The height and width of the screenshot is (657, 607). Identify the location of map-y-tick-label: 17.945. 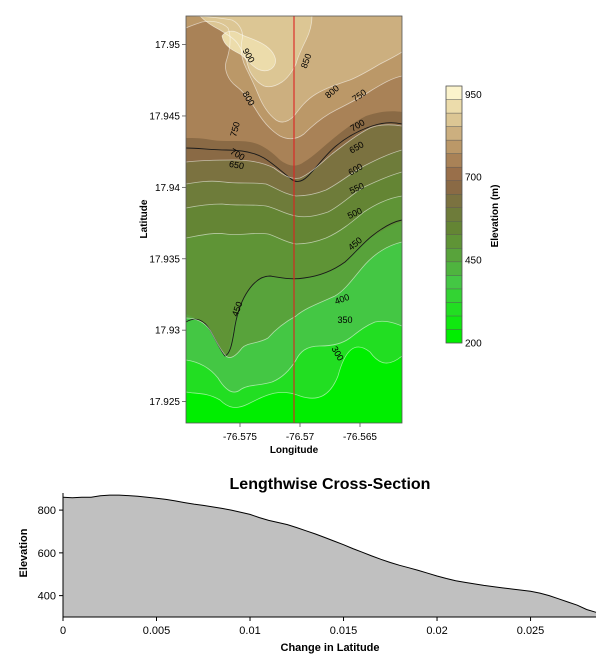
(164, 116).